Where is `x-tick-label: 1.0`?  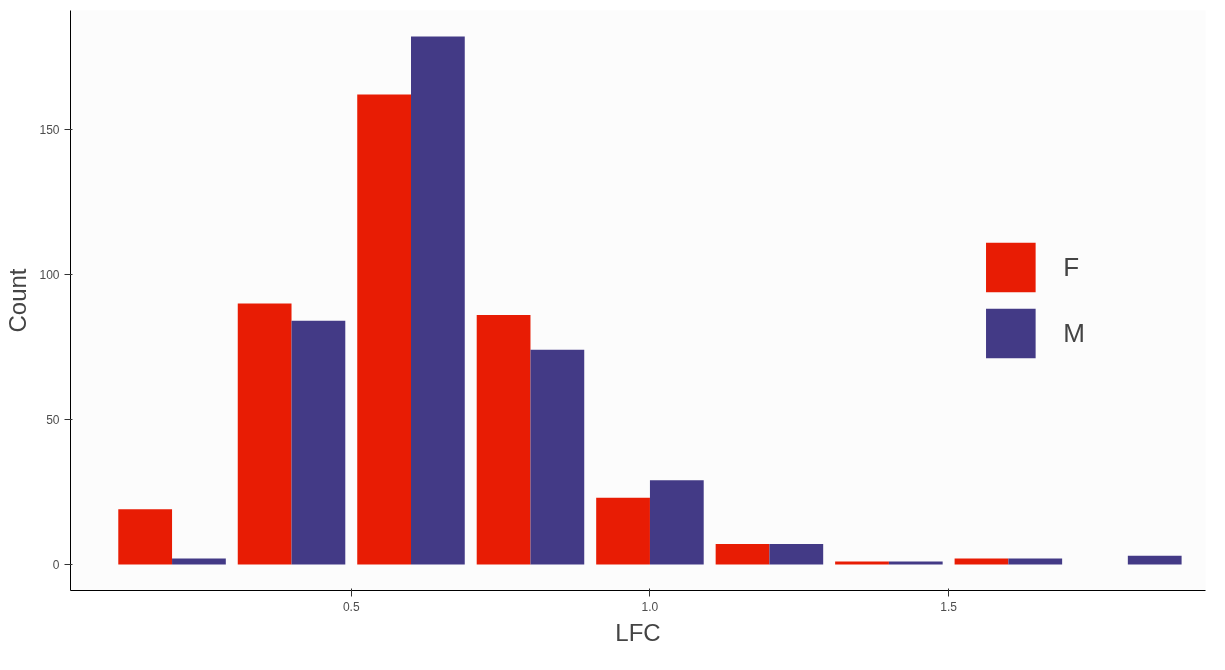 x-tick-label: 1.0 is located at coordinates (650, 606).